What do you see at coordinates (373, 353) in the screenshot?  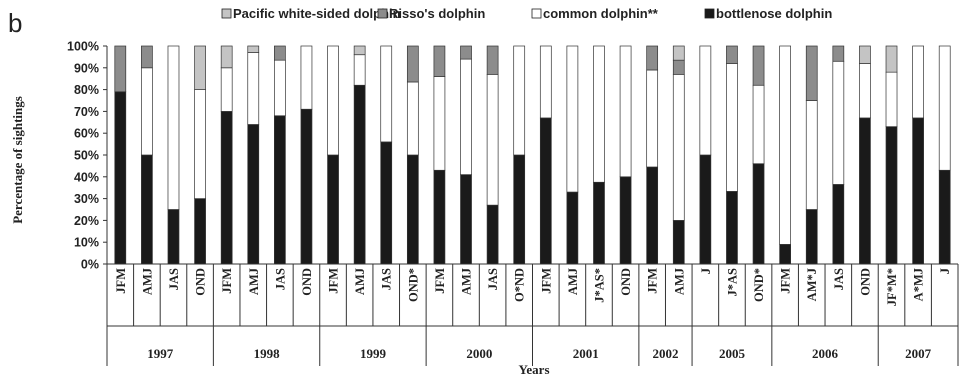 I see `year-group-label: 1999` at bounding box center [373, 353].